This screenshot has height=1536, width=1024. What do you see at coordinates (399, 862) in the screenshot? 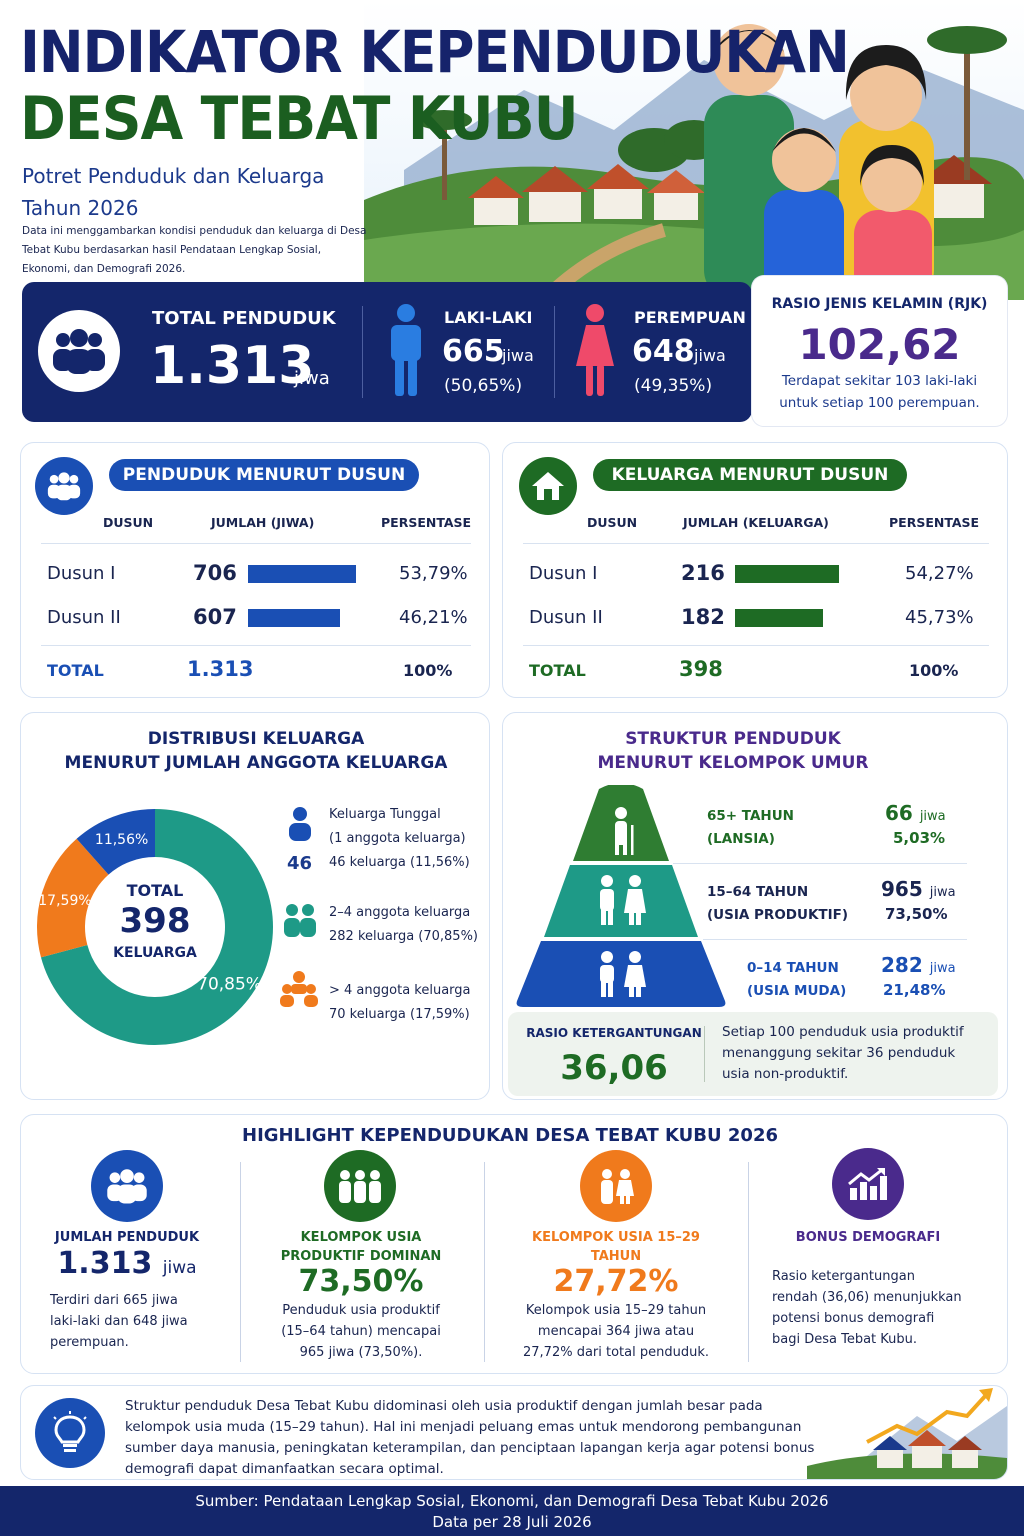
I see `legend-line: 46 keluarga (11,56%)` at bounding box center [399, 862].